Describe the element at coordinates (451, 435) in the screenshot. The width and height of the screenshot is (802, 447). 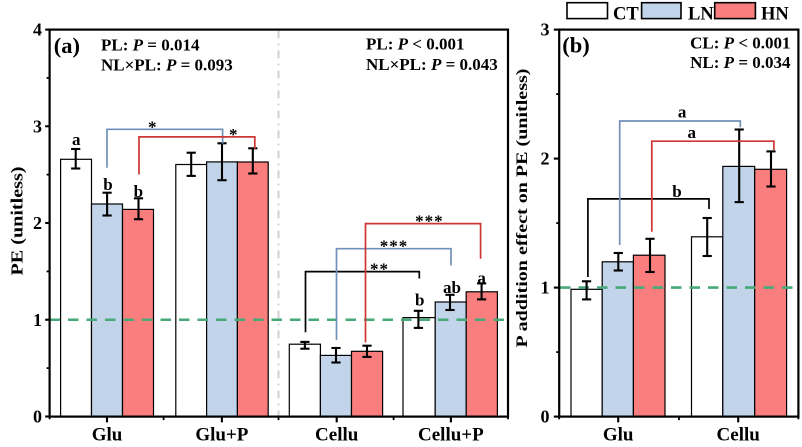
I see `svg-text: Cellu+P` at that location.